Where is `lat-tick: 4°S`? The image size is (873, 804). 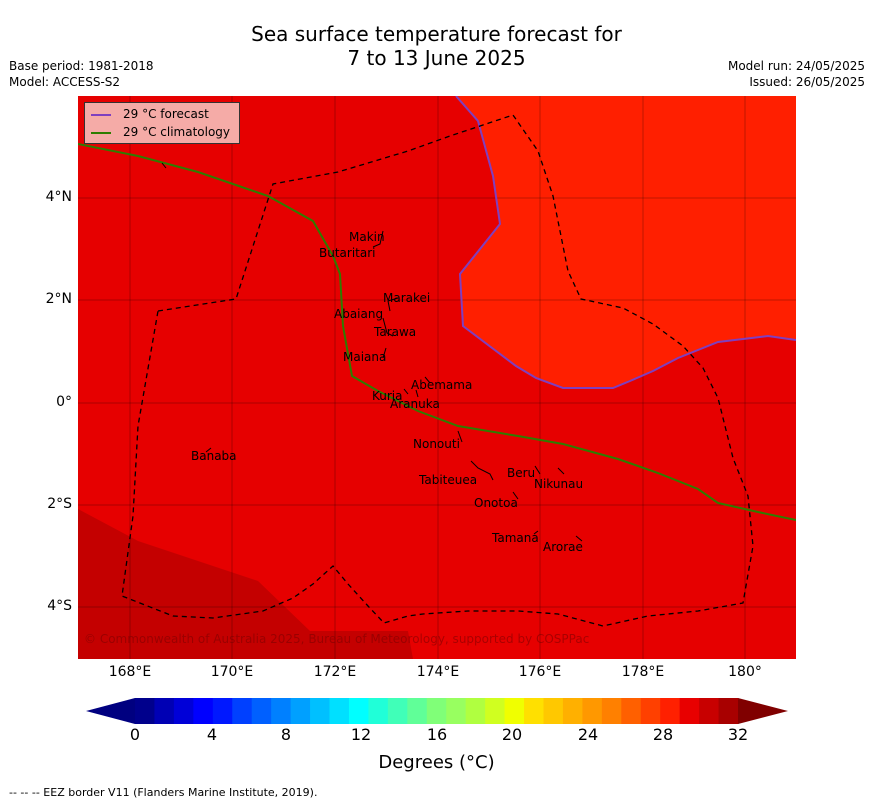
lat-tick: 4°S is located at coordinates (59, 606).